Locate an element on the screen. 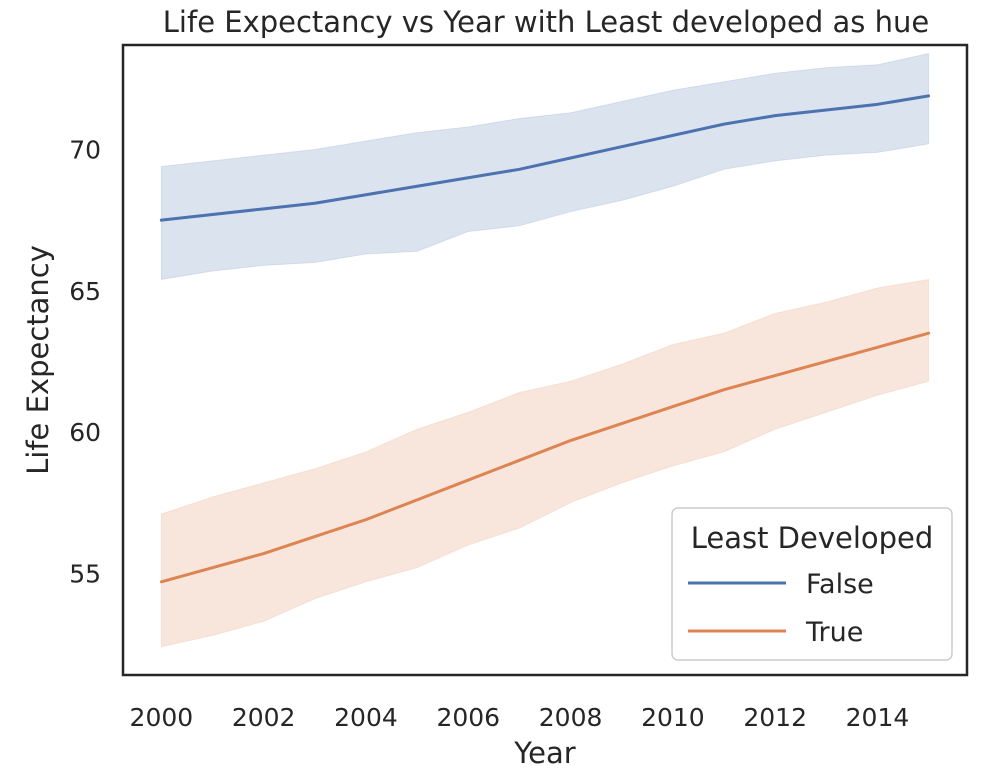 Image resolution: width=1004 pixels, height=778 pixels. y-axis-label: Life Expectancy is located at coordinates (38, 360).